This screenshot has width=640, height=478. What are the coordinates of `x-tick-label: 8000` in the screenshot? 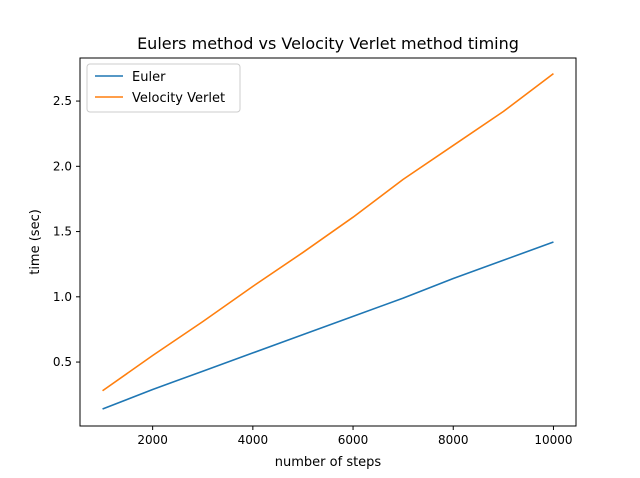 It's located at (453, 440).